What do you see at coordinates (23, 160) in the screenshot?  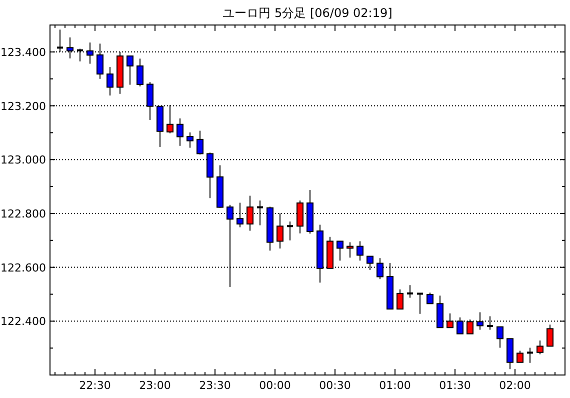 I see `y-tick-label: 123.000` at bounding box center [23, 160].